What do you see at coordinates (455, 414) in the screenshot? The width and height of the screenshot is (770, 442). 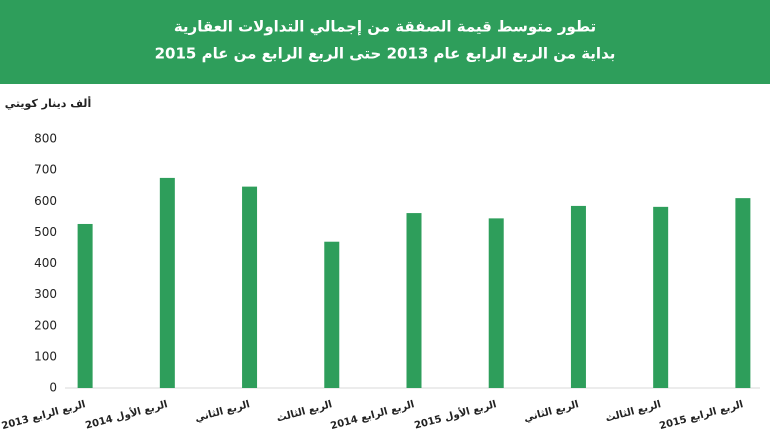 I see `x-tick-label: الربع الأول 2015` at bounding box center [455, 414].